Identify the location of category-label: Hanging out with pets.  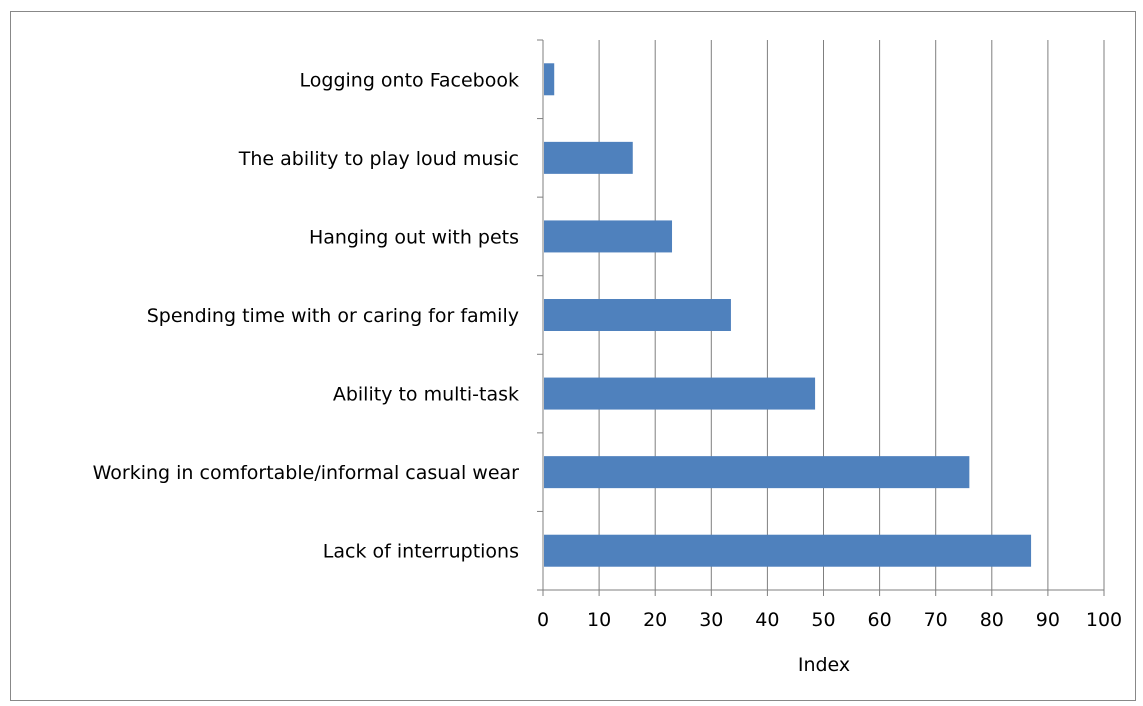
(414, 237).